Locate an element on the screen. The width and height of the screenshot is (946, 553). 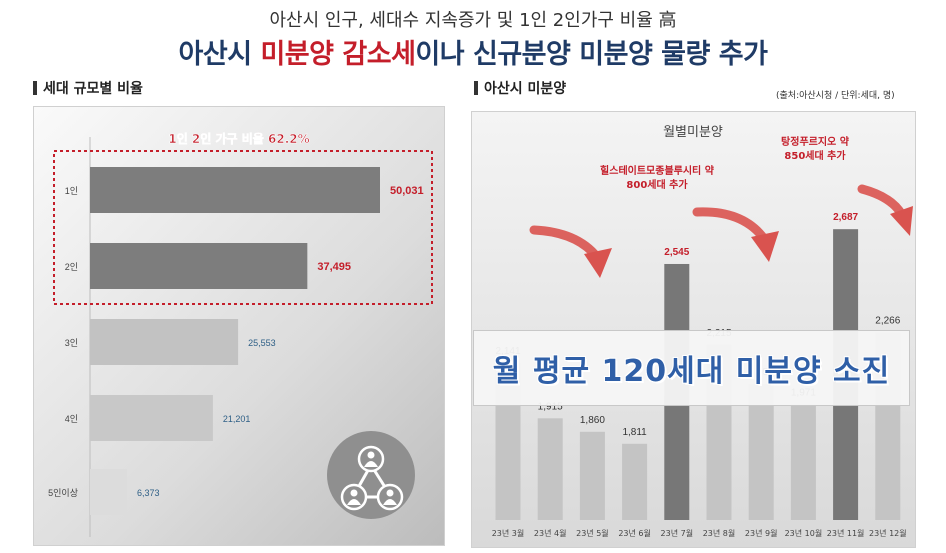
value-label: 37,495 is located at coordinates (334, 267).